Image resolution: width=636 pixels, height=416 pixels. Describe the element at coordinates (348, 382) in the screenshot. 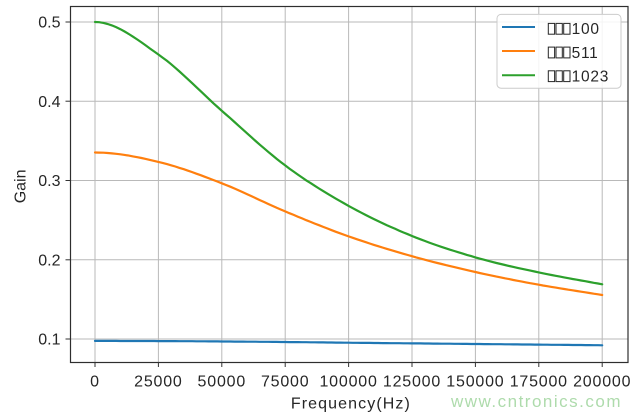

I see `svg-text: 100000` at that location.